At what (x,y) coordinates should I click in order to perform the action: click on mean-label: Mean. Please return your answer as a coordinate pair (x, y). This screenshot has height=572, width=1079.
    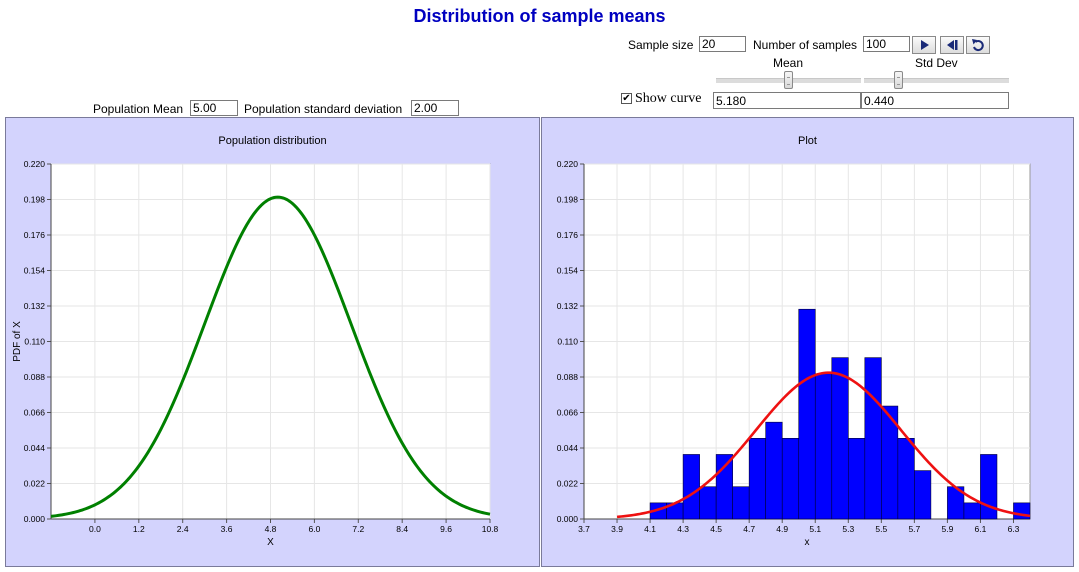
    Looking at the image, I should click on (788, 63).